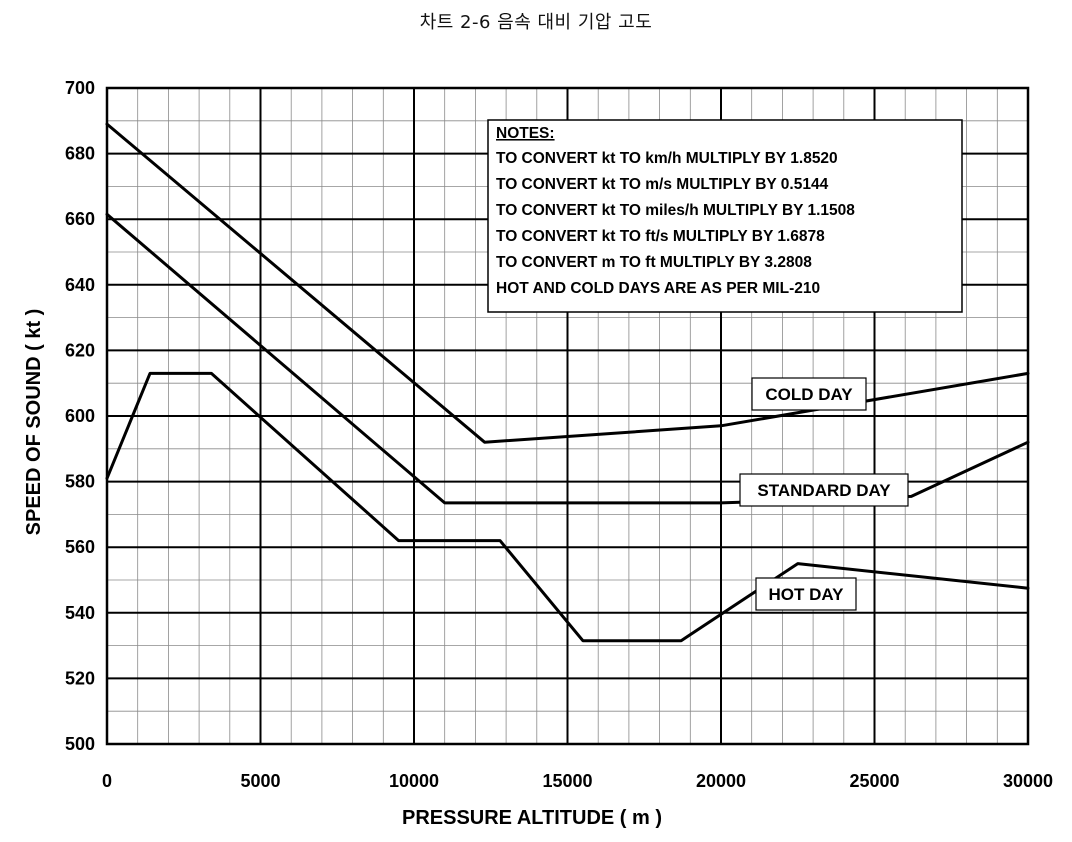 The image size is (1072, 842). What do you see at coordinates (80, 285) in the screenshot?
I see `y-tick-label: 640` at bounding box center [80, 285].